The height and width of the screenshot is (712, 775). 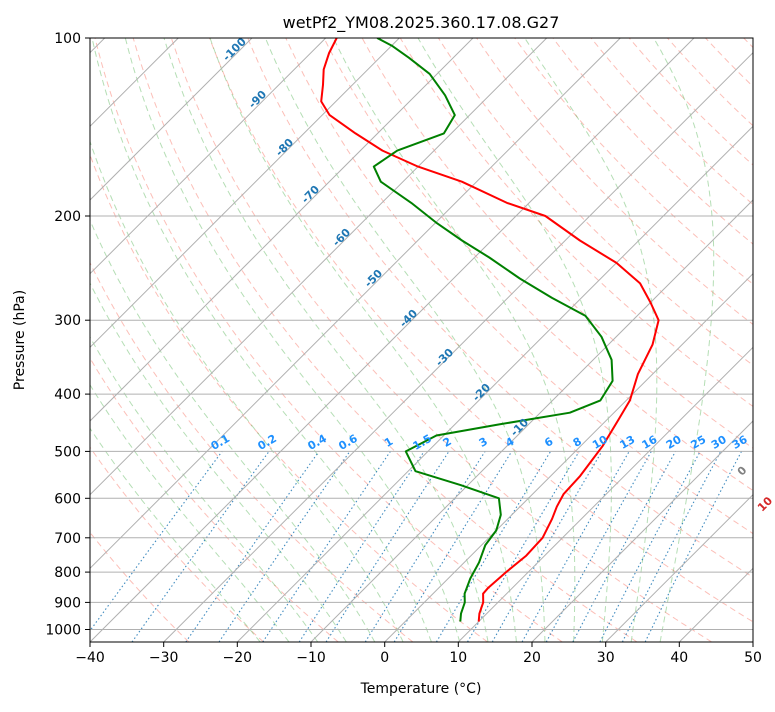 I want to click on chart-title: wetPf2_YM08.2025.360.17.08.G27, so click(x=421, y=23).